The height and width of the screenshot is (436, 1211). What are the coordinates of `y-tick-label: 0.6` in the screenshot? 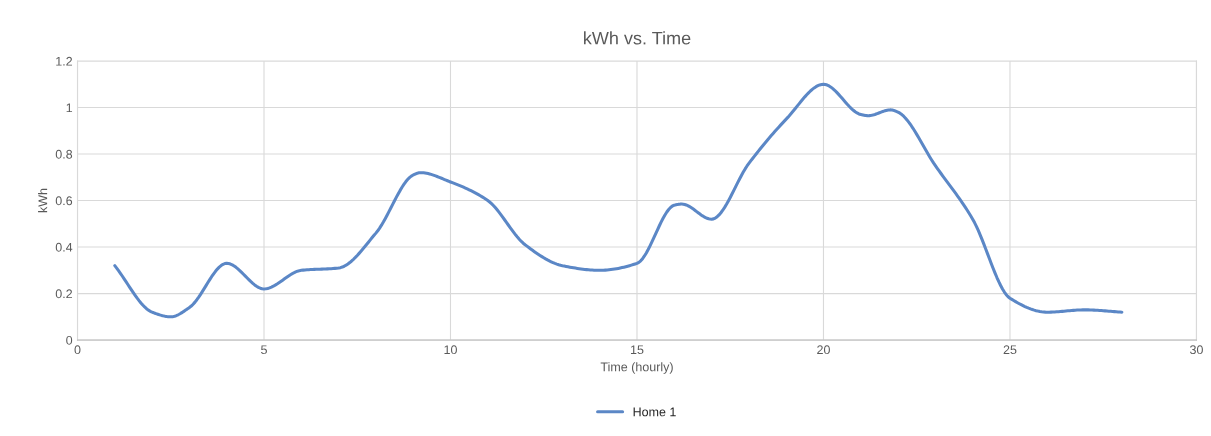 It's located at (64, 201).